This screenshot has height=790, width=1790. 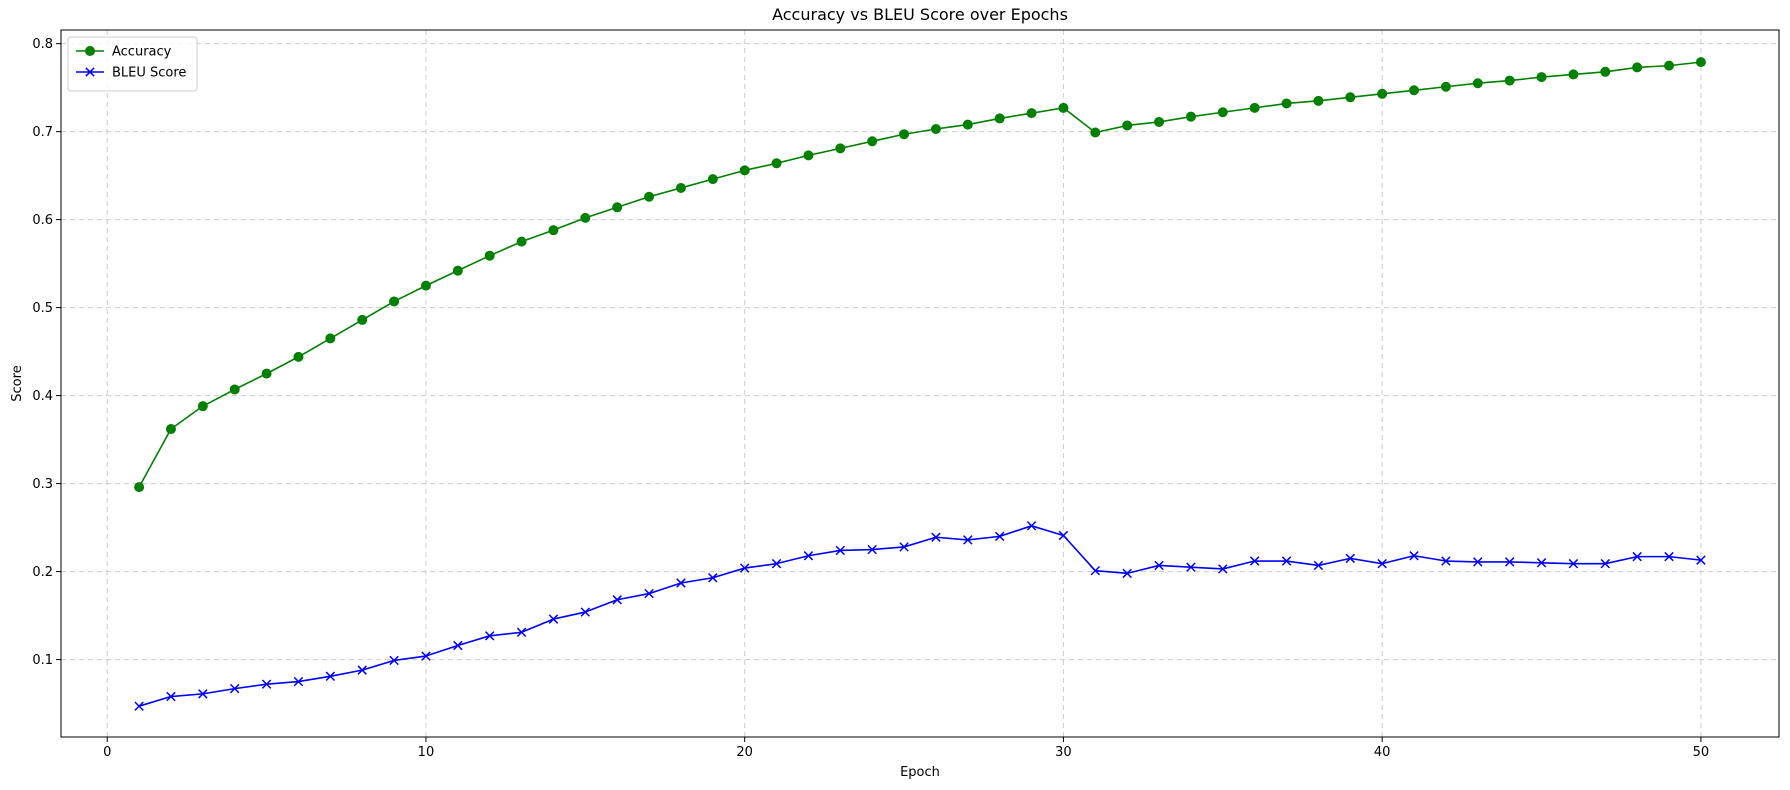 What do you see at coordinates (1701, 752) in the screenshot?
I see `x-tick-label: 50` at bounding box center [1701, 752].